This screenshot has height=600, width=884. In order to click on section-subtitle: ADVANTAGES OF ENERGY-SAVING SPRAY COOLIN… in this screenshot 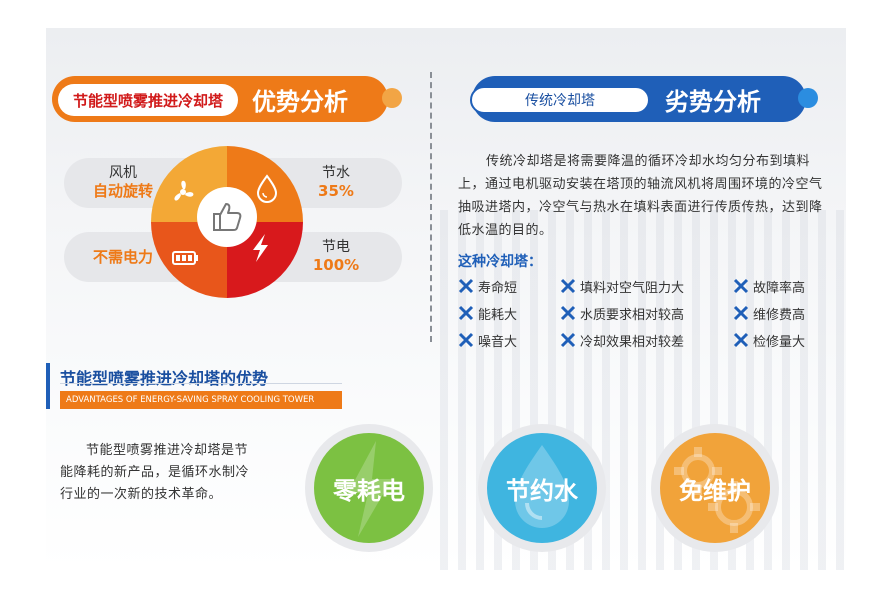, I will do `click(201, 400)`.